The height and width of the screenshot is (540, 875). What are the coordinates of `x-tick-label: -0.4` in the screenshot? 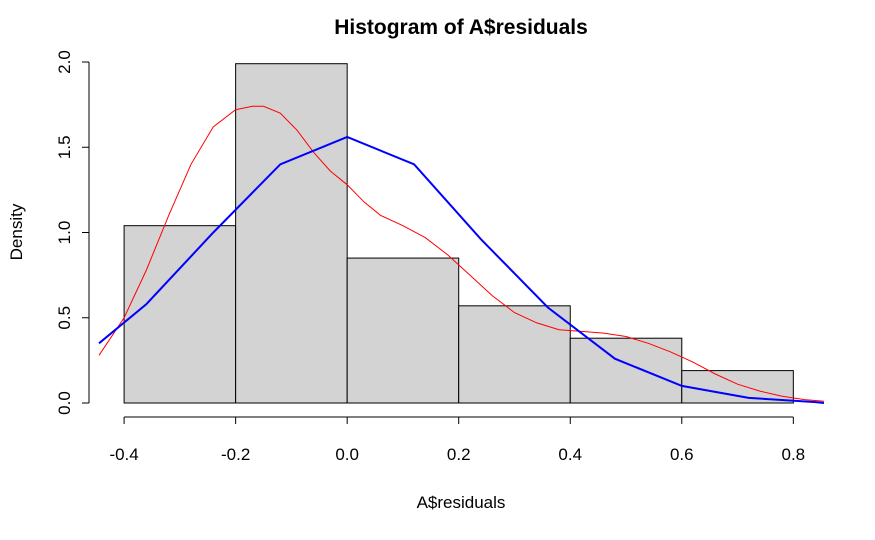 It's located at (123, 454).